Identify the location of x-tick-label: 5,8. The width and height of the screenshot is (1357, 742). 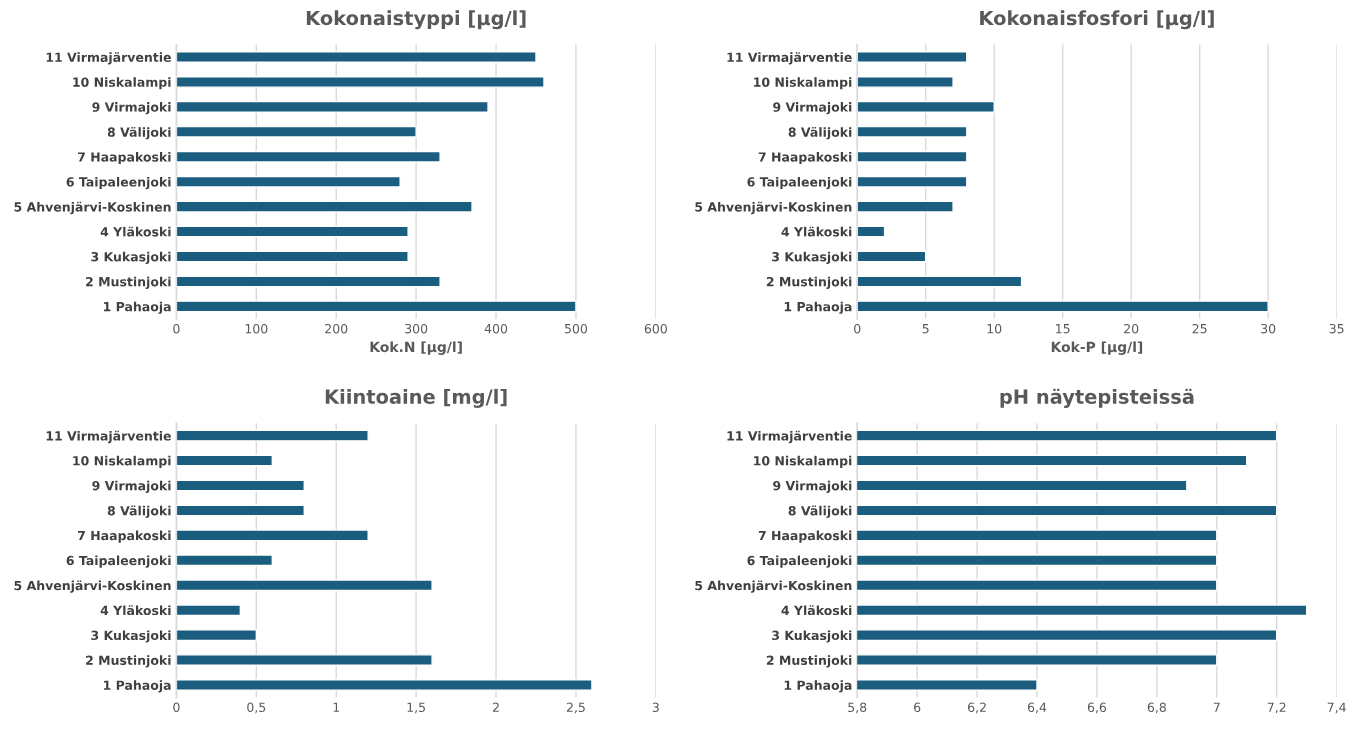
(857, 708).